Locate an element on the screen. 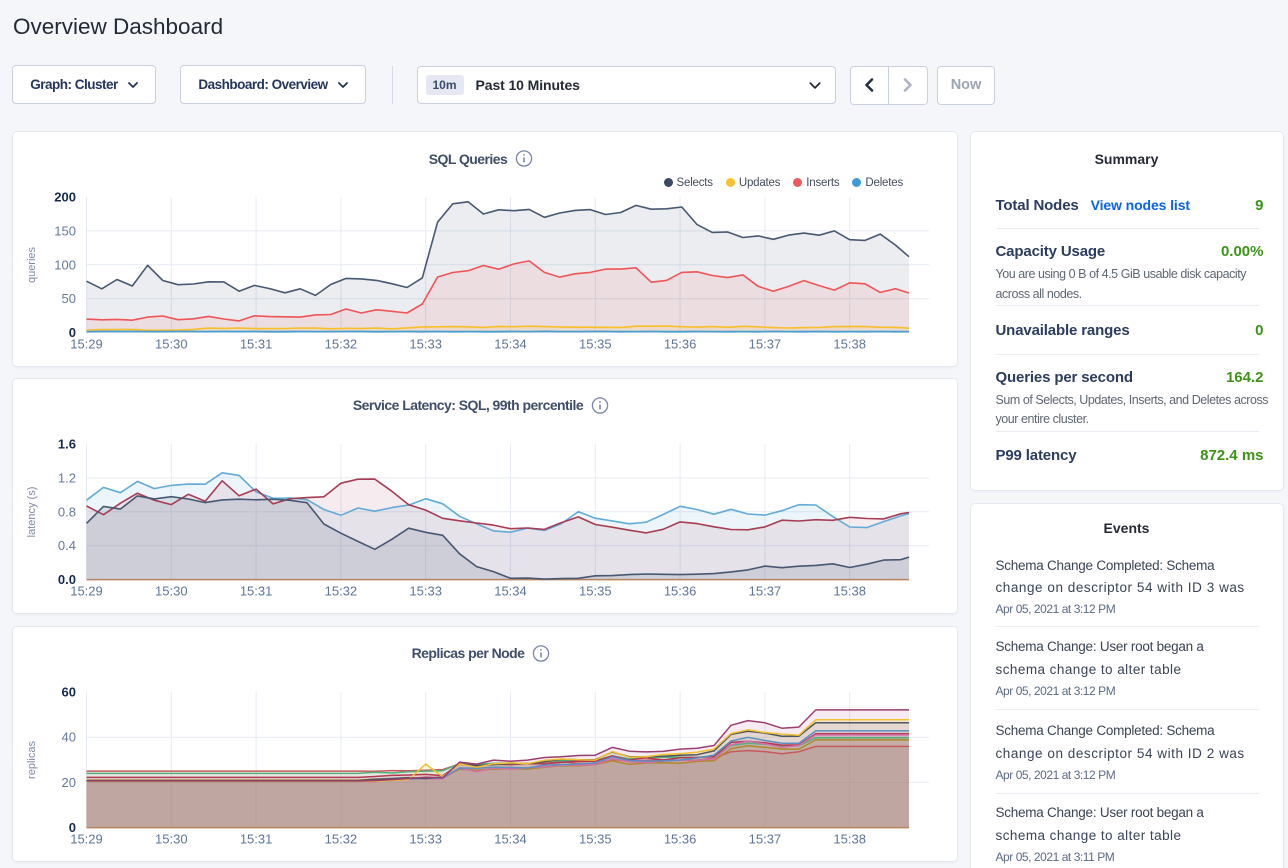  svg-text: 0.8 is located at coordinates (67, 511).